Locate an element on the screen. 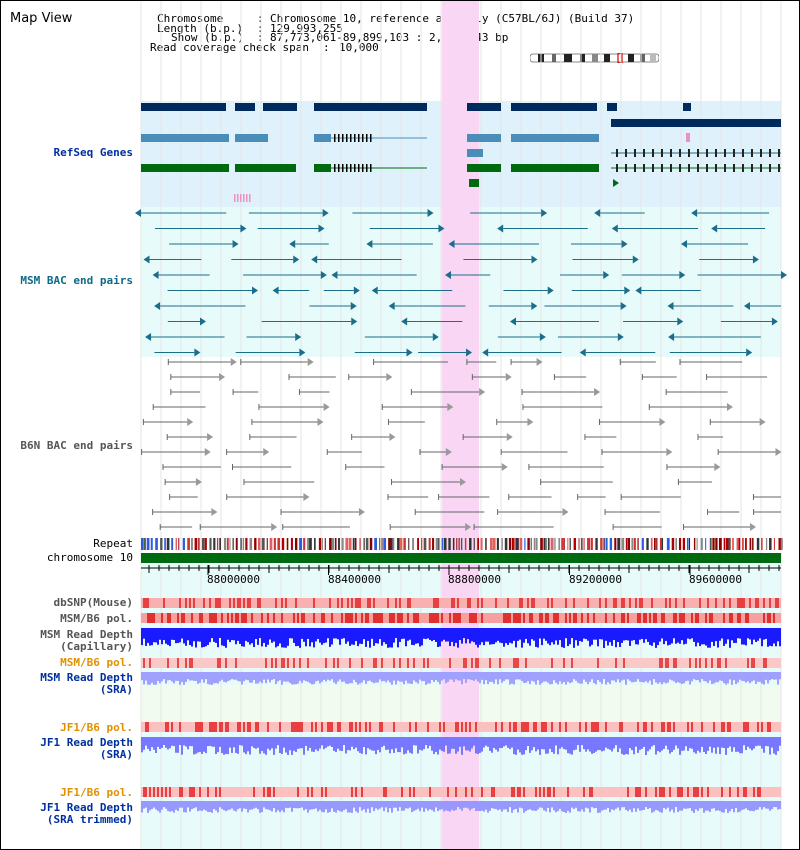 This screenshot has width=800, height=850. track-label-jf1-b6-pol-2: JF1/B6 pol. is located at coordinates (96, 792).